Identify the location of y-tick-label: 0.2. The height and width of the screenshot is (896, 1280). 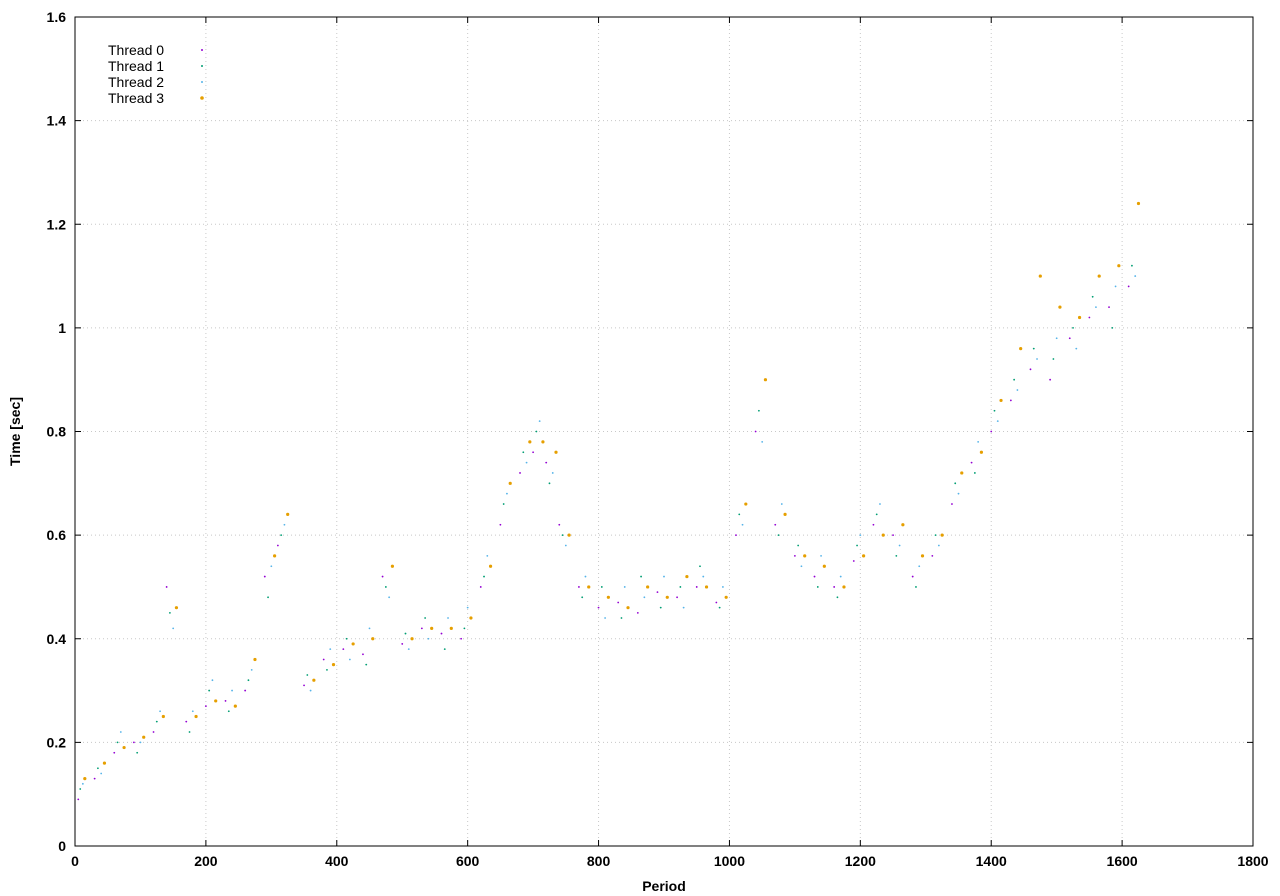
(57, 742).